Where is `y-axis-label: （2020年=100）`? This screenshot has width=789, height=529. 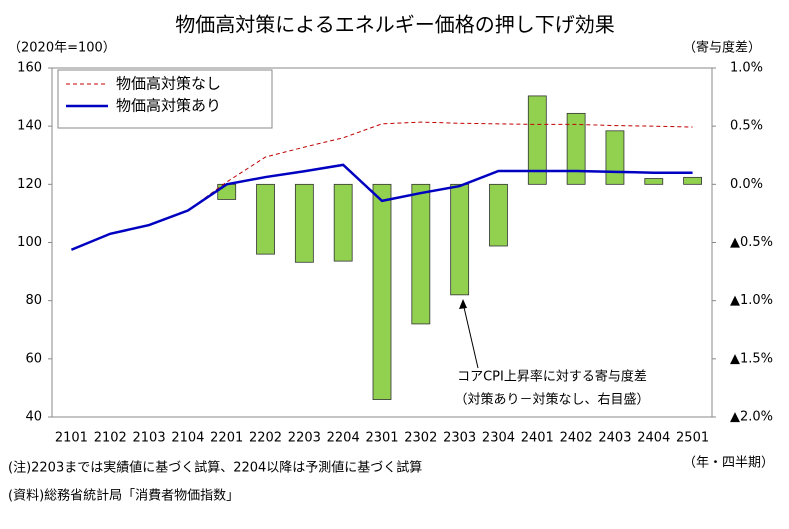
y-axis-label: （2020年=100） is located at coordinates (62, 48).